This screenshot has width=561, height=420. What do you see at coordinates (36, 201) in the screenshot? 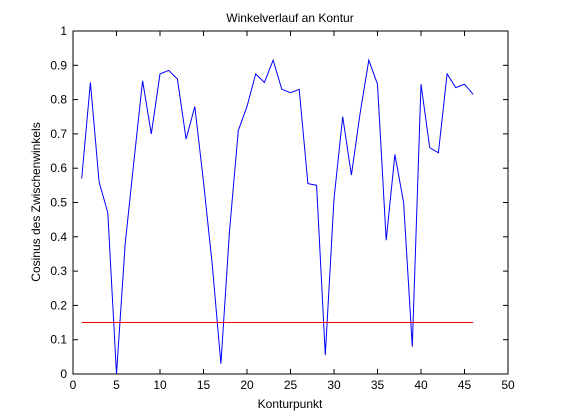
I see `y-axis-label: Cosinus des Zwischenwinkels` at bounding box center [36, 201].